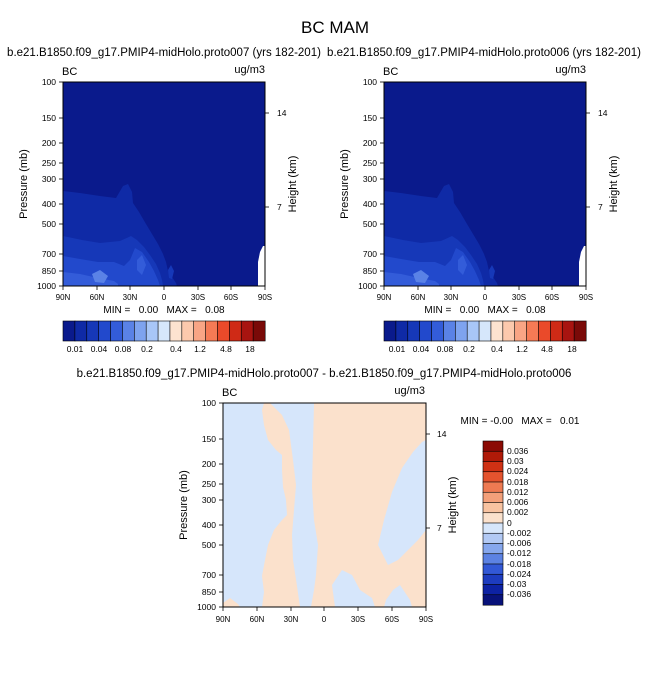  Describe the element at coordinates (279, 207) in the screenshot. I see `panel-1-rlabel-7: 7` at that location.